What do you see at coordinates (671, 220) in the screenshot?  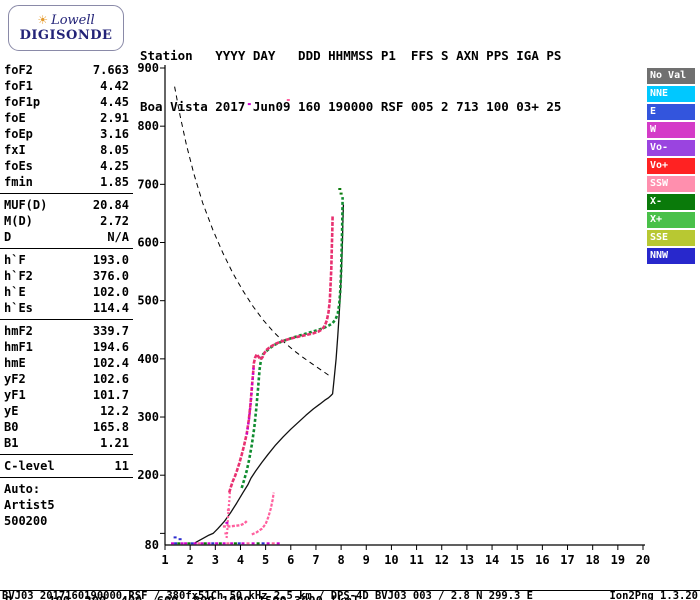 I see `legend-item-x-: X+` at bounding box center [671, 220].